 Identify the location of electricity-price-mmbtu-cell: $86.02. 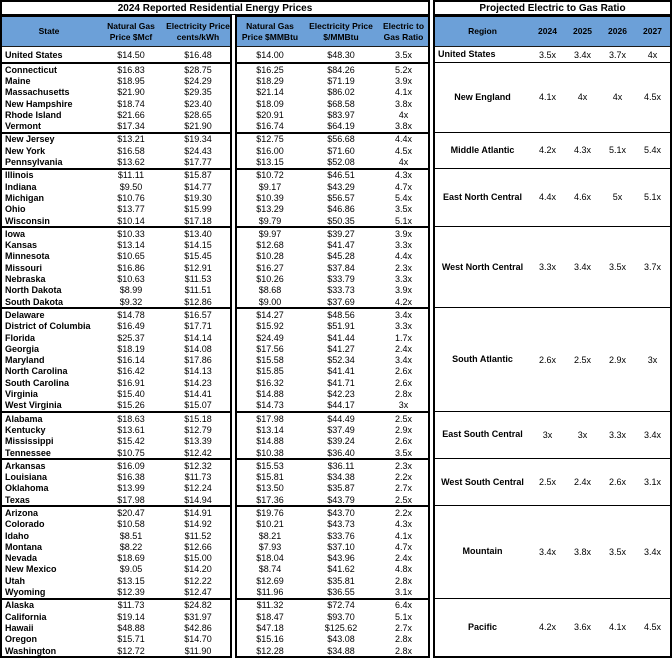
(341, 92).